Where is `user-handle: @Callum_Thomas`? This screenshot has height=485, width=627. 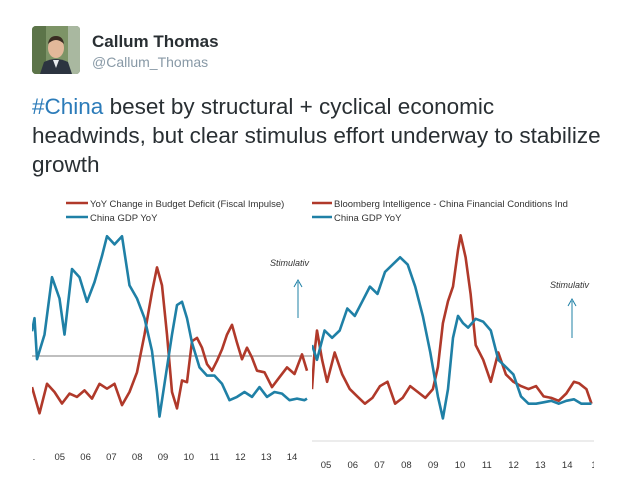
user-handle: @Callum_Thomas is located at coordinates (150, 62).